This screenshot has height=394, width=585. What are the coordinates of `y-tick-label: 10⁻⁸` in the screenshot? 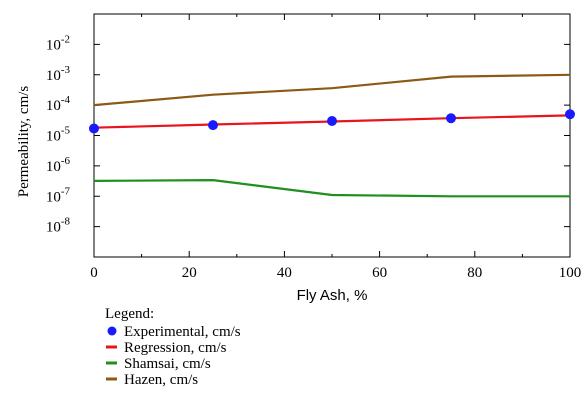 It's located at (58, 226).